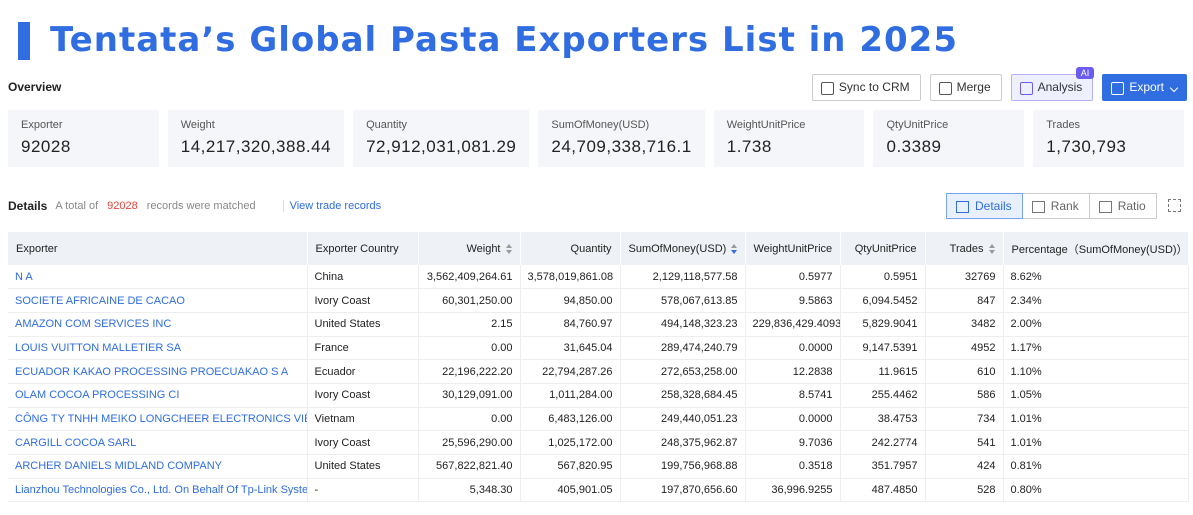 This screenshot has height=515, width=1193. I want to click on column-header: Percentage（SumOfMoney(USD)）, so click(1096, 248).